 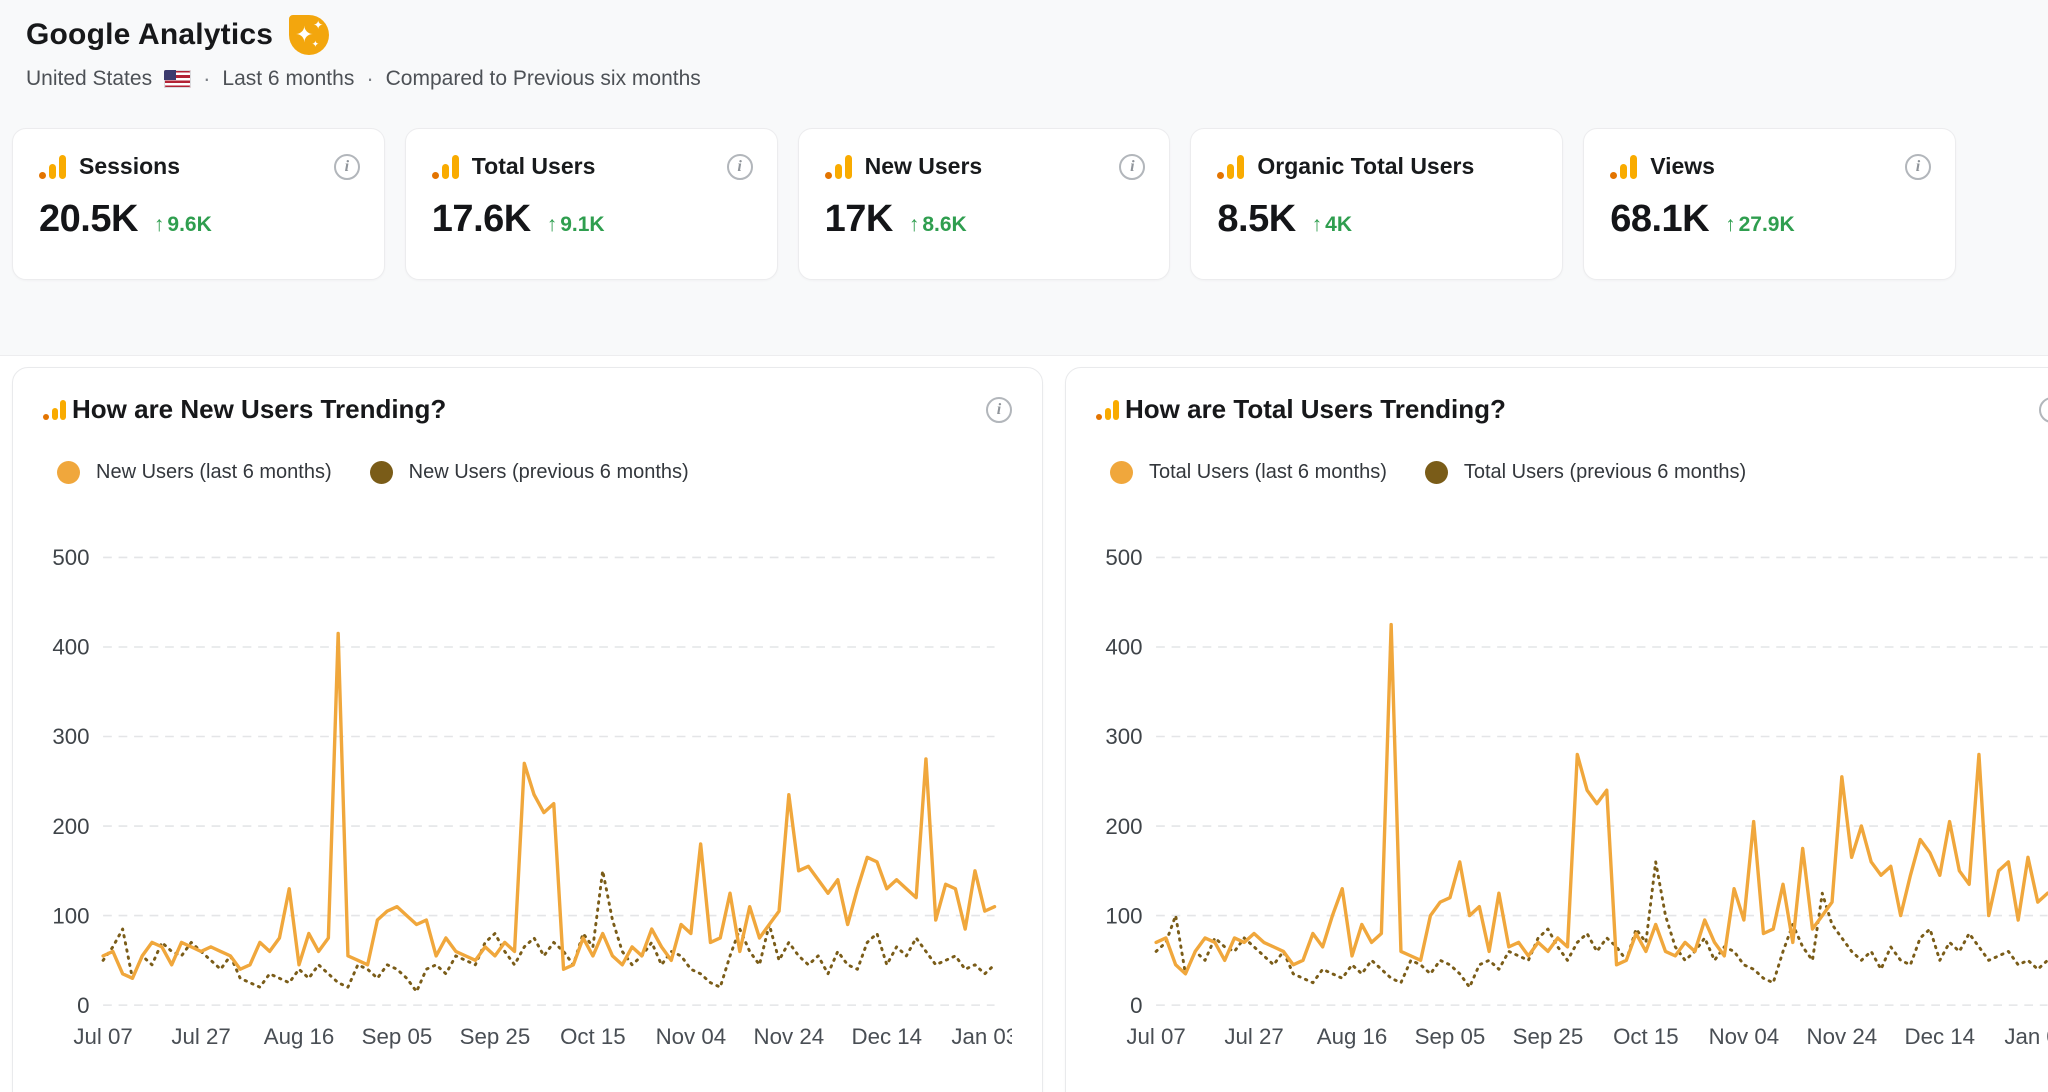 I want to click on legend-item: Total Users (previous 6 months), so click(x=1585, y=472).